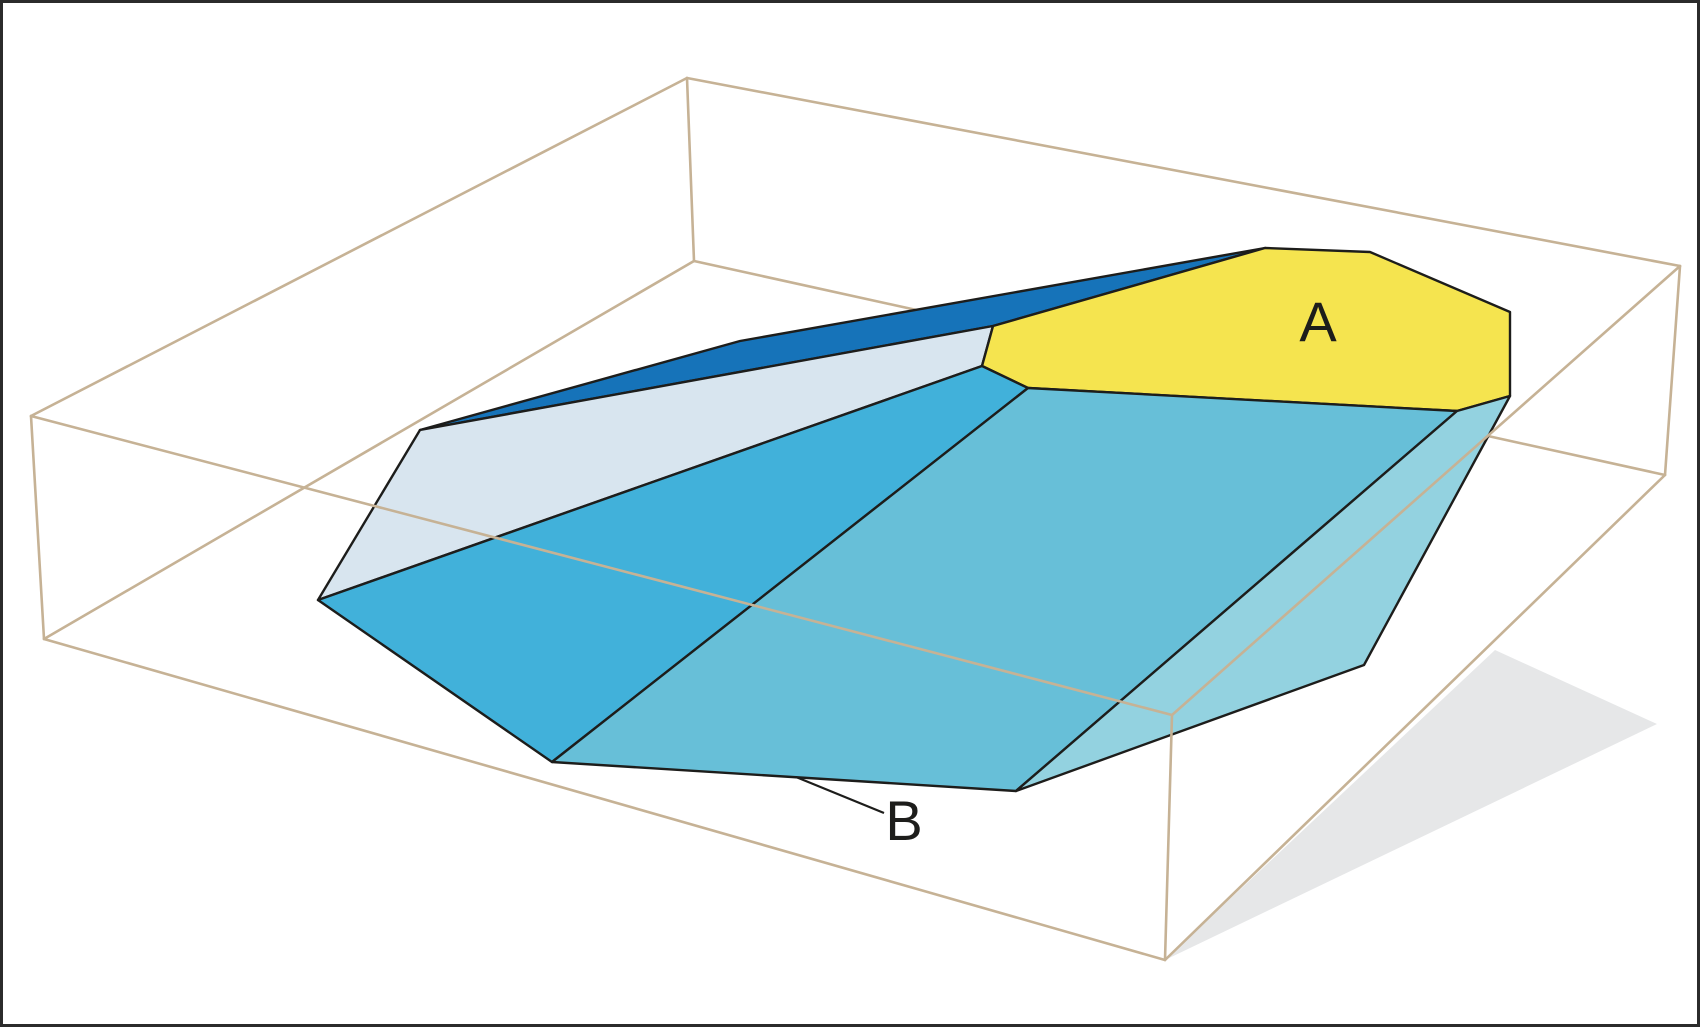 This screenshot has width=1700, height=1027. Describe the element at coordinates (1183, 172) in the screenshot. I see `box-edge-back-right-top` at that location.